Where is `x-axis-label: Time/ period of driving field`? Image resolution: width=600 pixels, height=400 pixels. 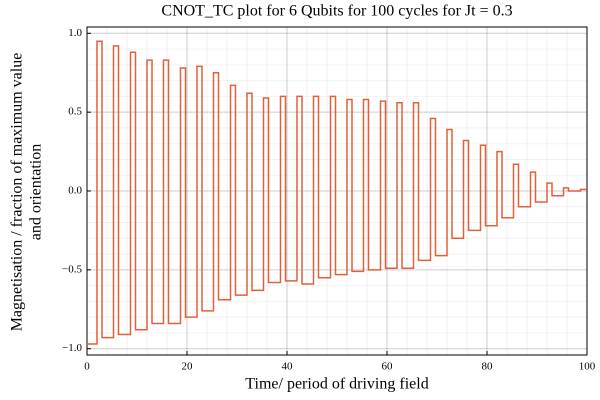 x-axis-label: Time/ period of driving field is located at coordinates (336, 384).